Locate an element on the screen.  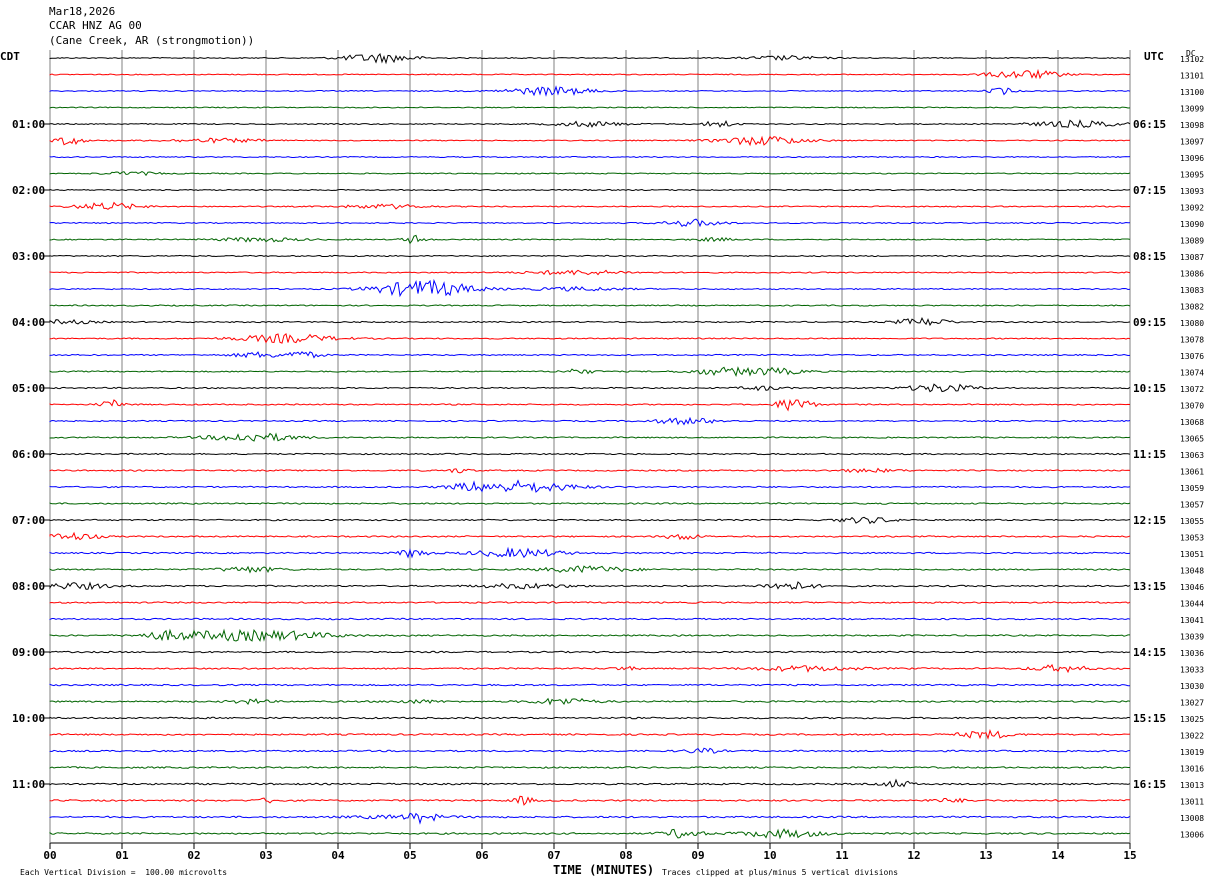
trace-counter-label: 13083 is located at coordinates (1192, 290).